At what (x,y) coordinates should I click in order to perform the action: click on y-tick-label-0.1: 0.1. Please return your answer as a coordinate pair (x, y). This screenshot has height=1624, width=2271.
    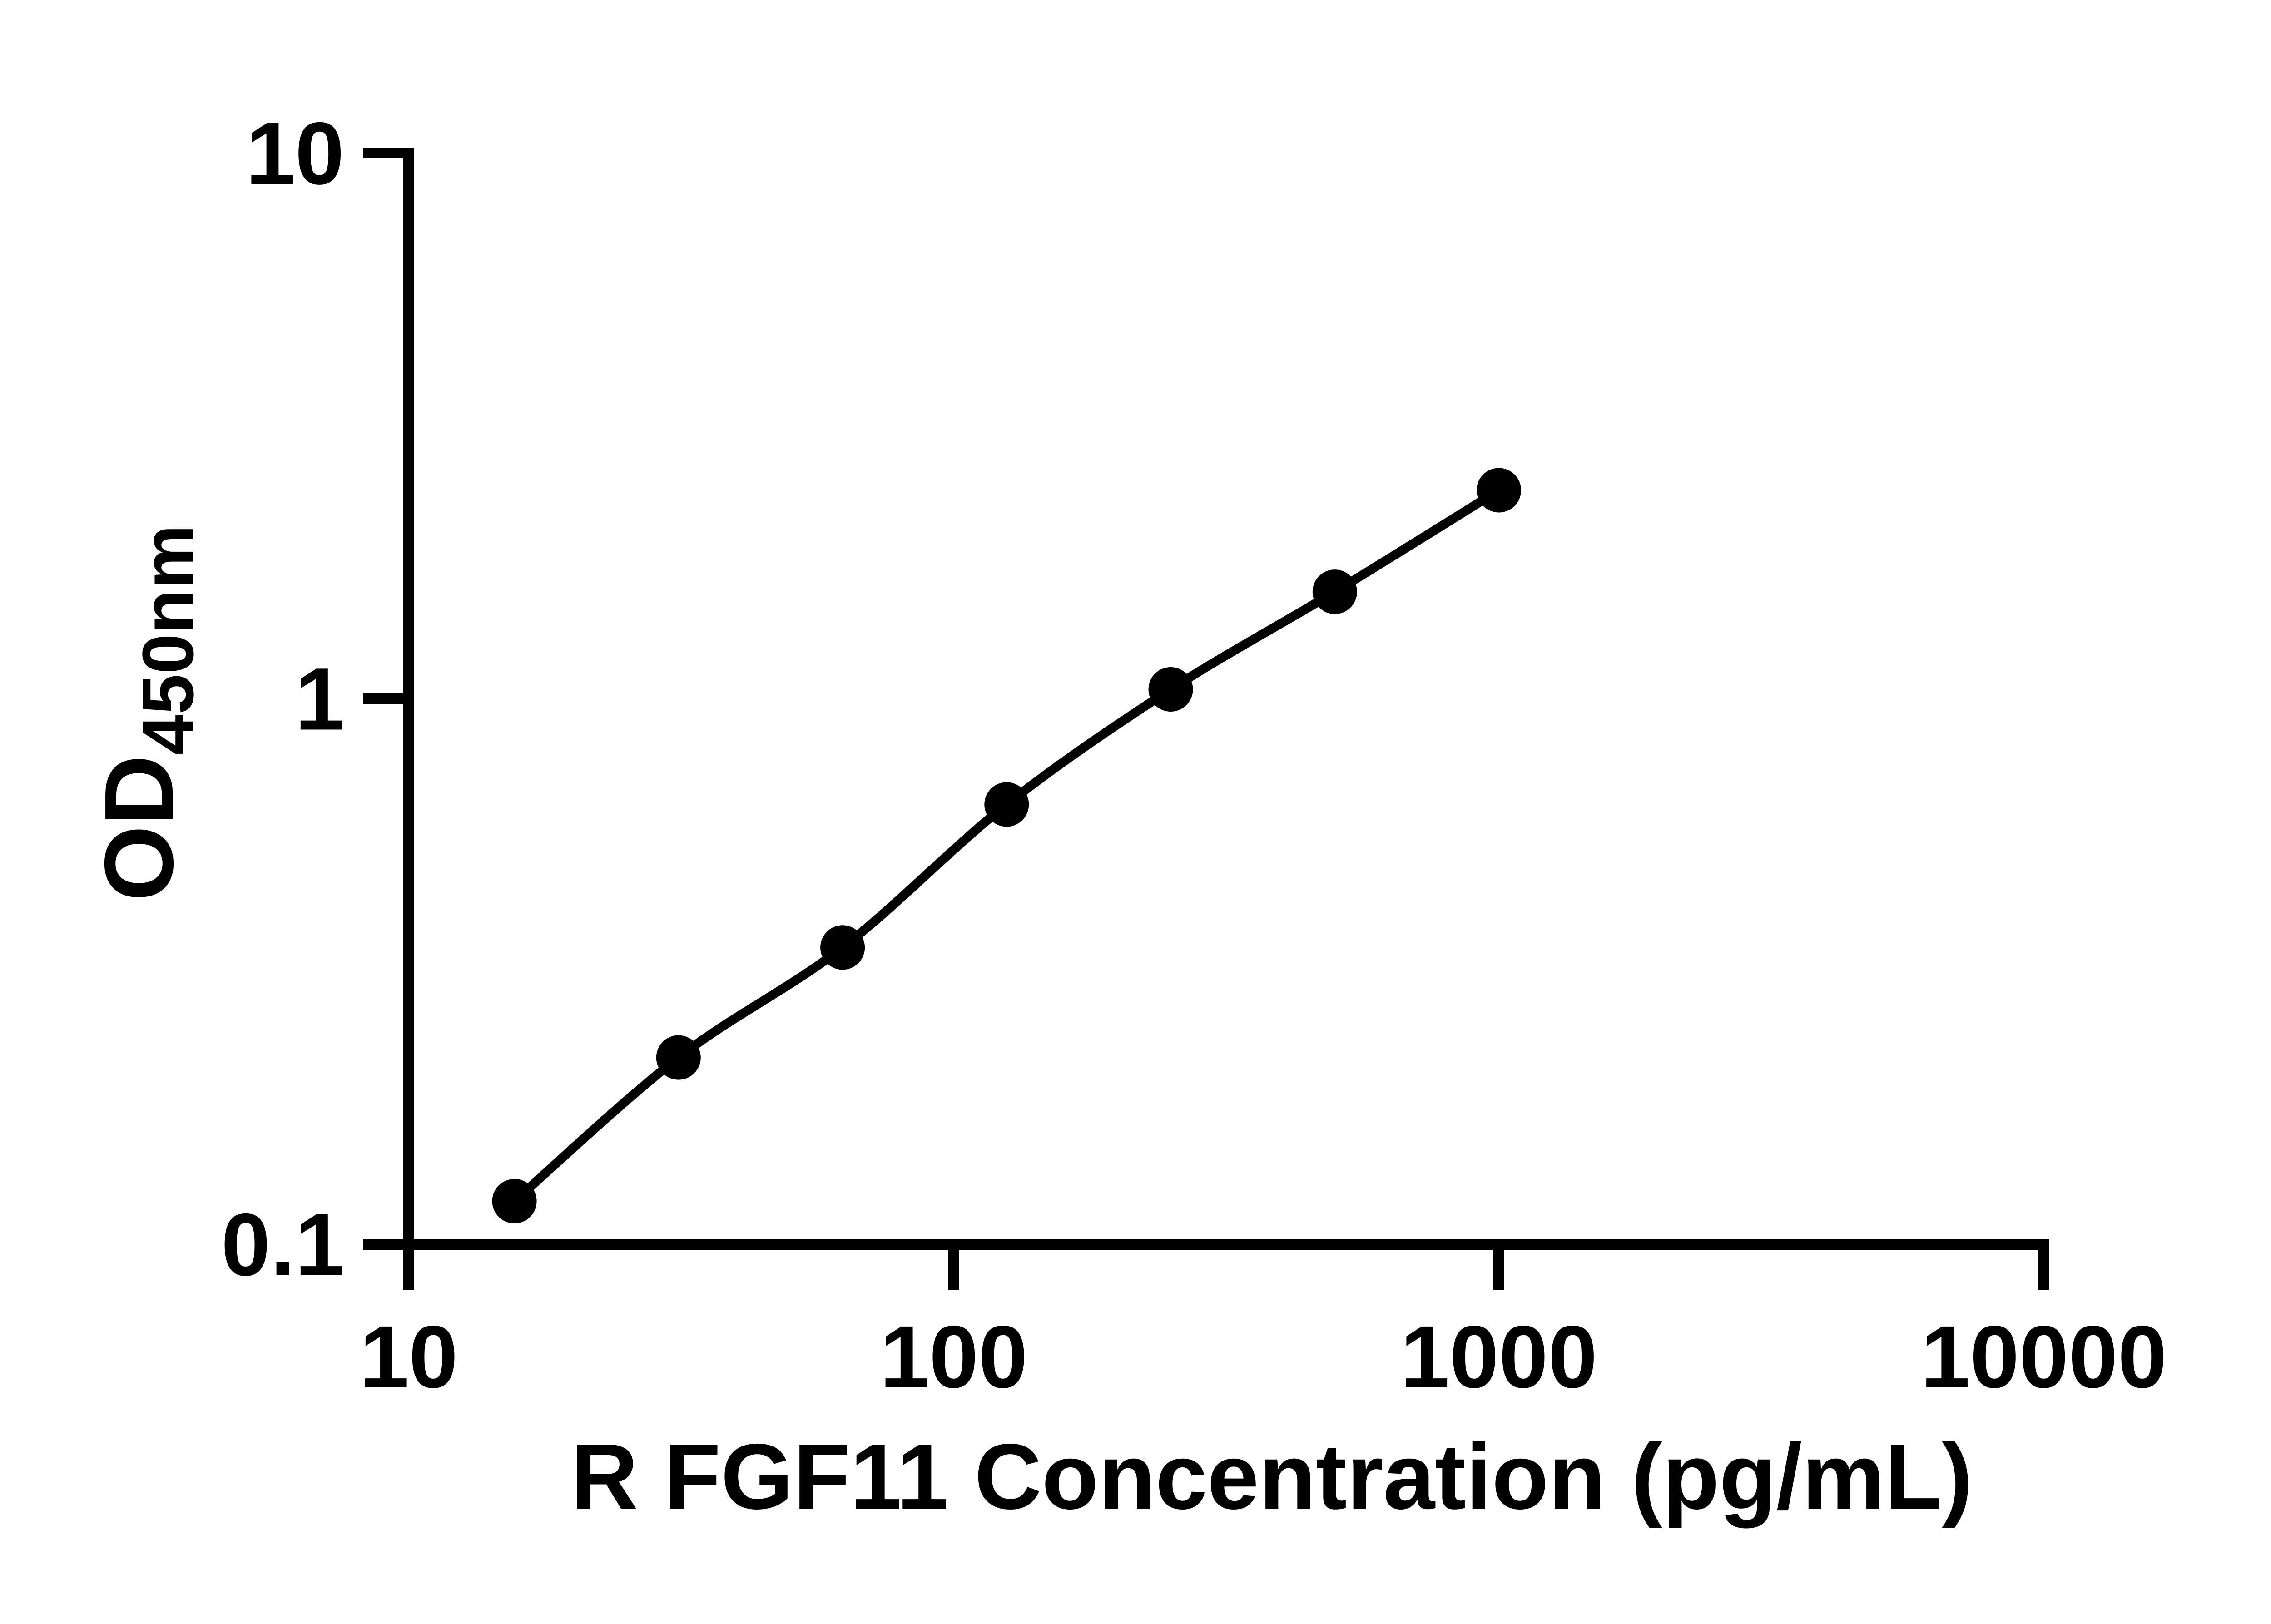
    Looking at the image, I should click on (282, 1244).